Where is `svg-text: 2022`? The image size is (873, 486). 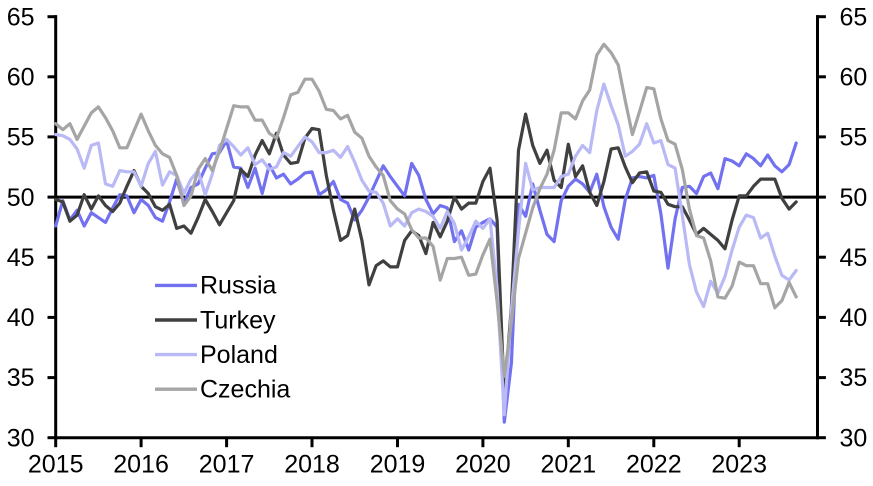 svg-text: 2022 is located at coordinates (654, 465).